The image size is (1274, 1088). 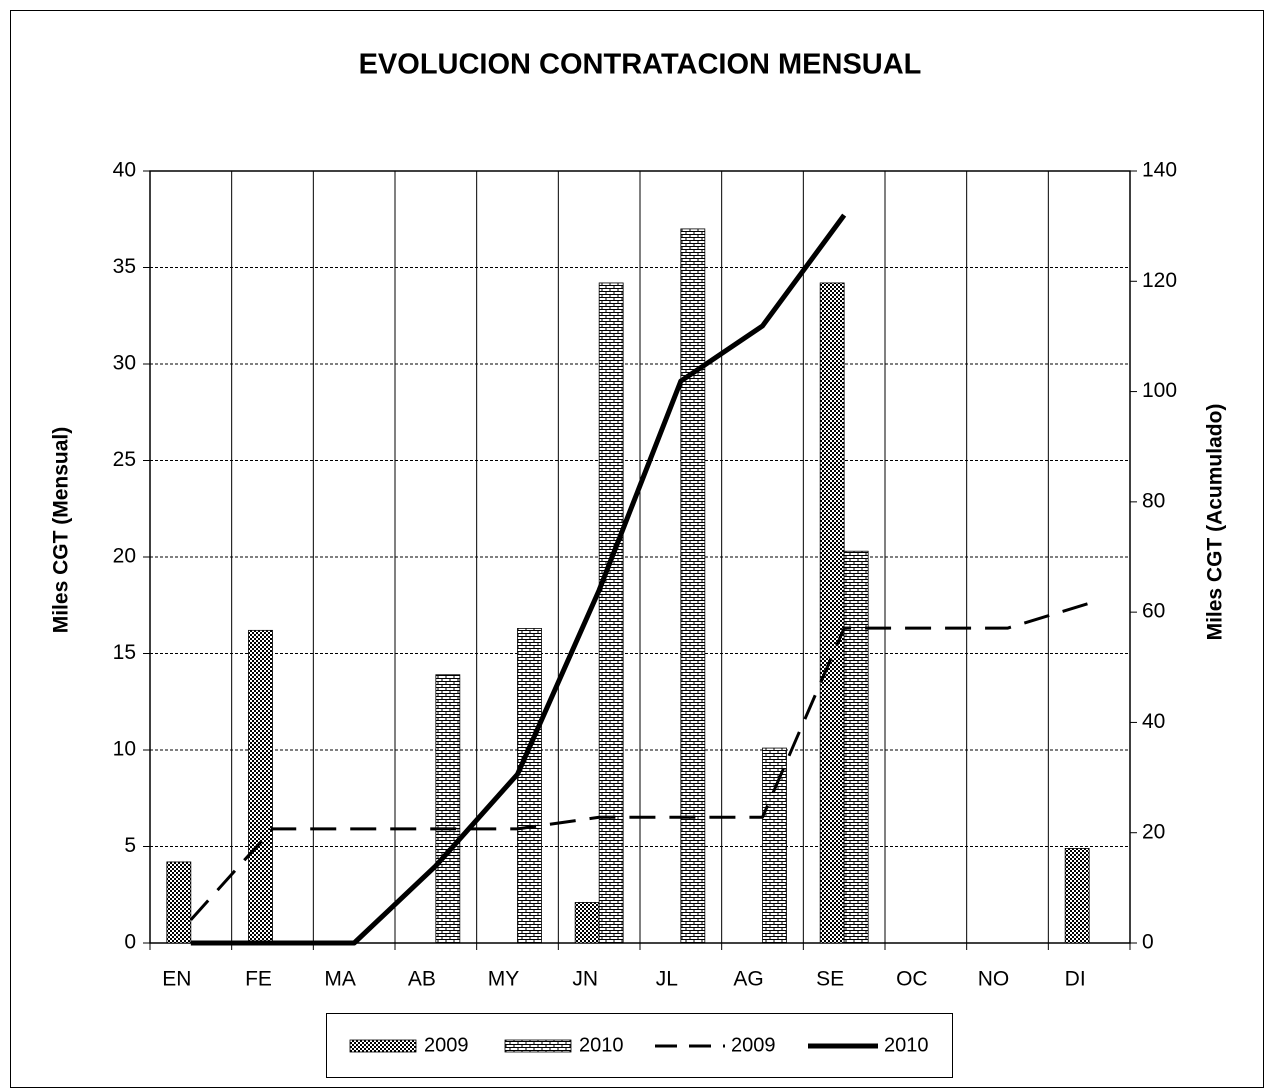 What do you see at coordinates (124, 556) in the screenshot?
I see `y-tick-label: 20` at bounding box center [124, 556].